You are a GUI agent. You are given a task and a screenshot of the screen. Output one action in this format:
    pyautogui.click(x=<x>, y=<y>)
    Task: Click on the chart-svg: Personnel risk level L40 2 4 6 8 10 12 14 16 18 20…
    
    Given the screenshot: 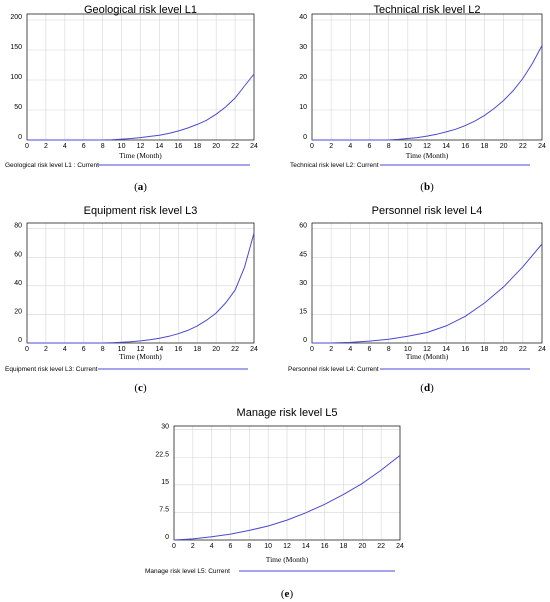 What is the action you would take?
    pyautogui.click(x=417, y=299)
    